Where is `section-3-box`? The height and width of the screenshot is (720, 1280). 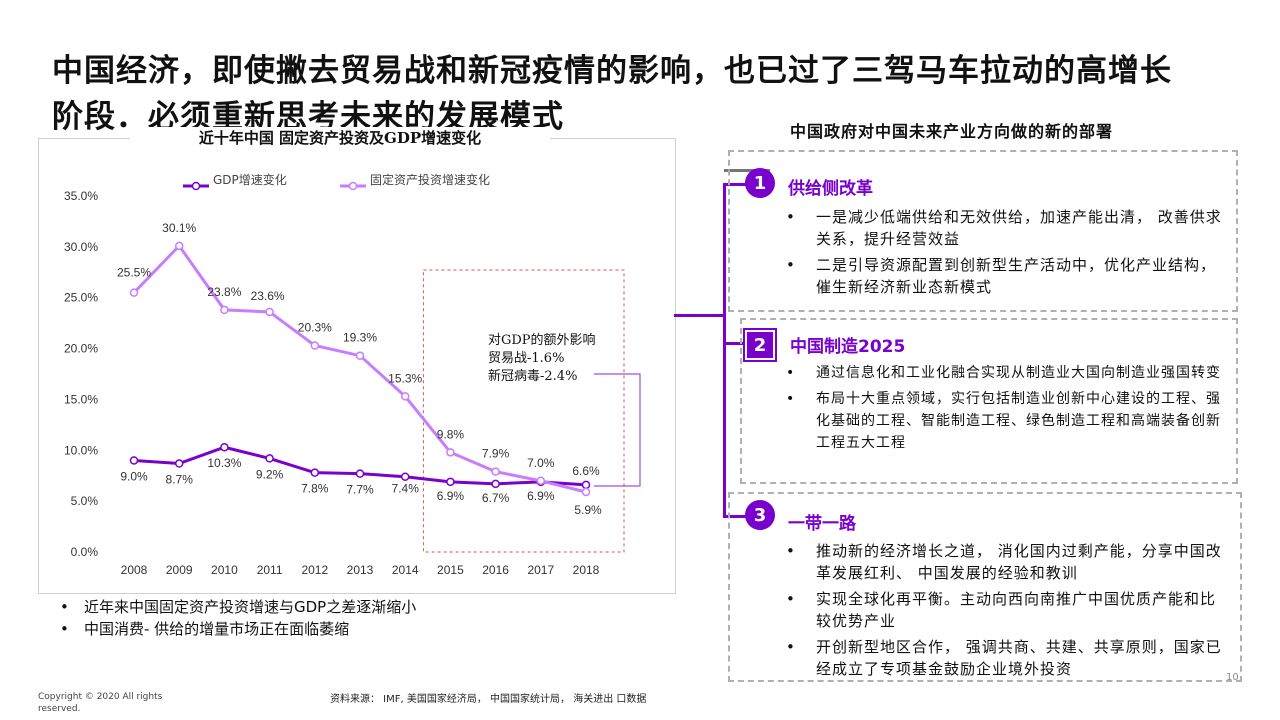 section-3-box is located at coordinates (985, 587).